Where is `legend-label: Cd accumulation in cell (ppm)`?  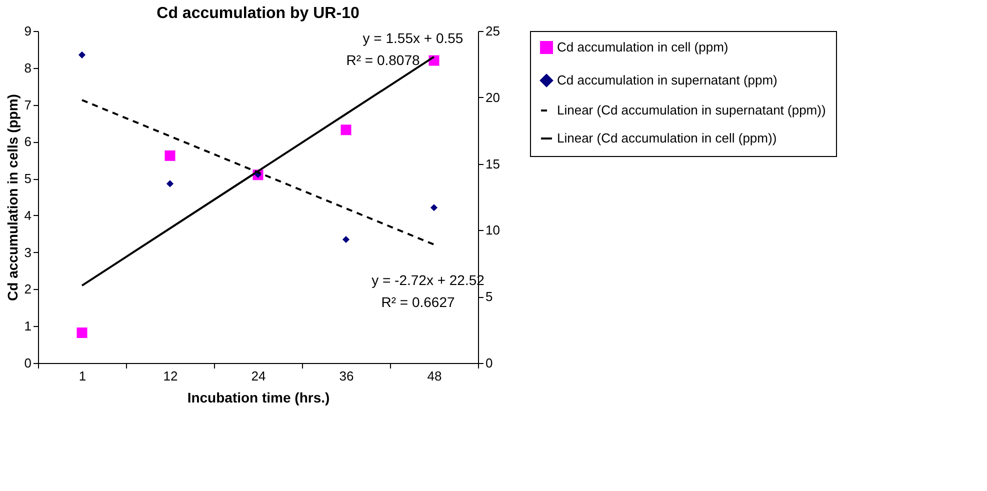
legend-label: Cd accumulation in cell (ppm) is located at coordinates (642, 47).